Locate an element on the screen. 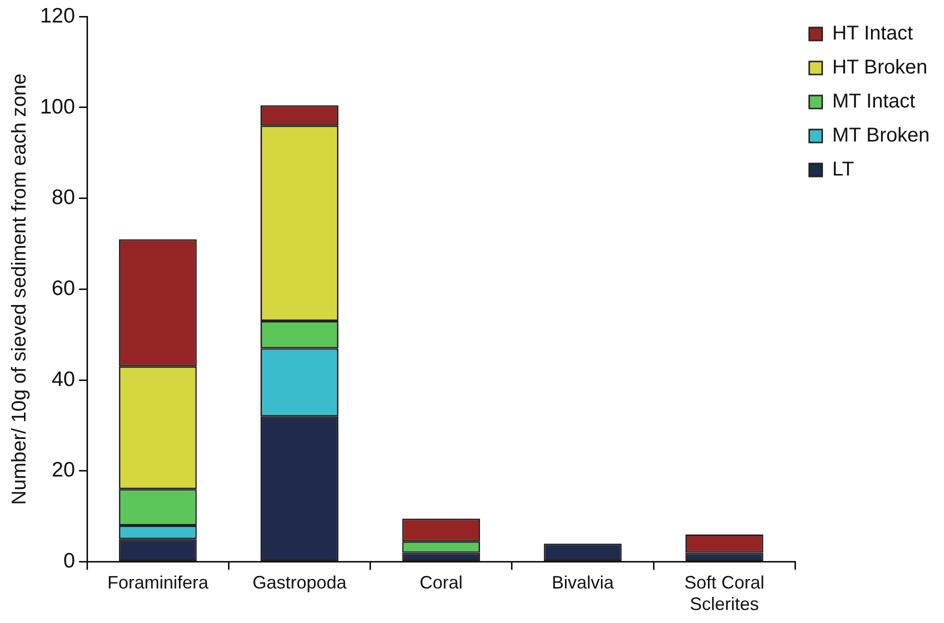 Image resolution: width=944 pixels, height=623 pixels. y-axis-title: Number/ 10g of sieved sediment from each zone is located at coordinates (19, 289).